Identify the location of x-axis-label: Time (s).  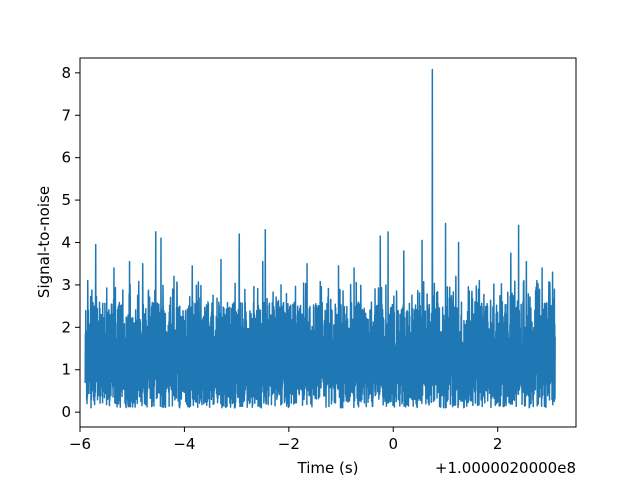
(328, 468).